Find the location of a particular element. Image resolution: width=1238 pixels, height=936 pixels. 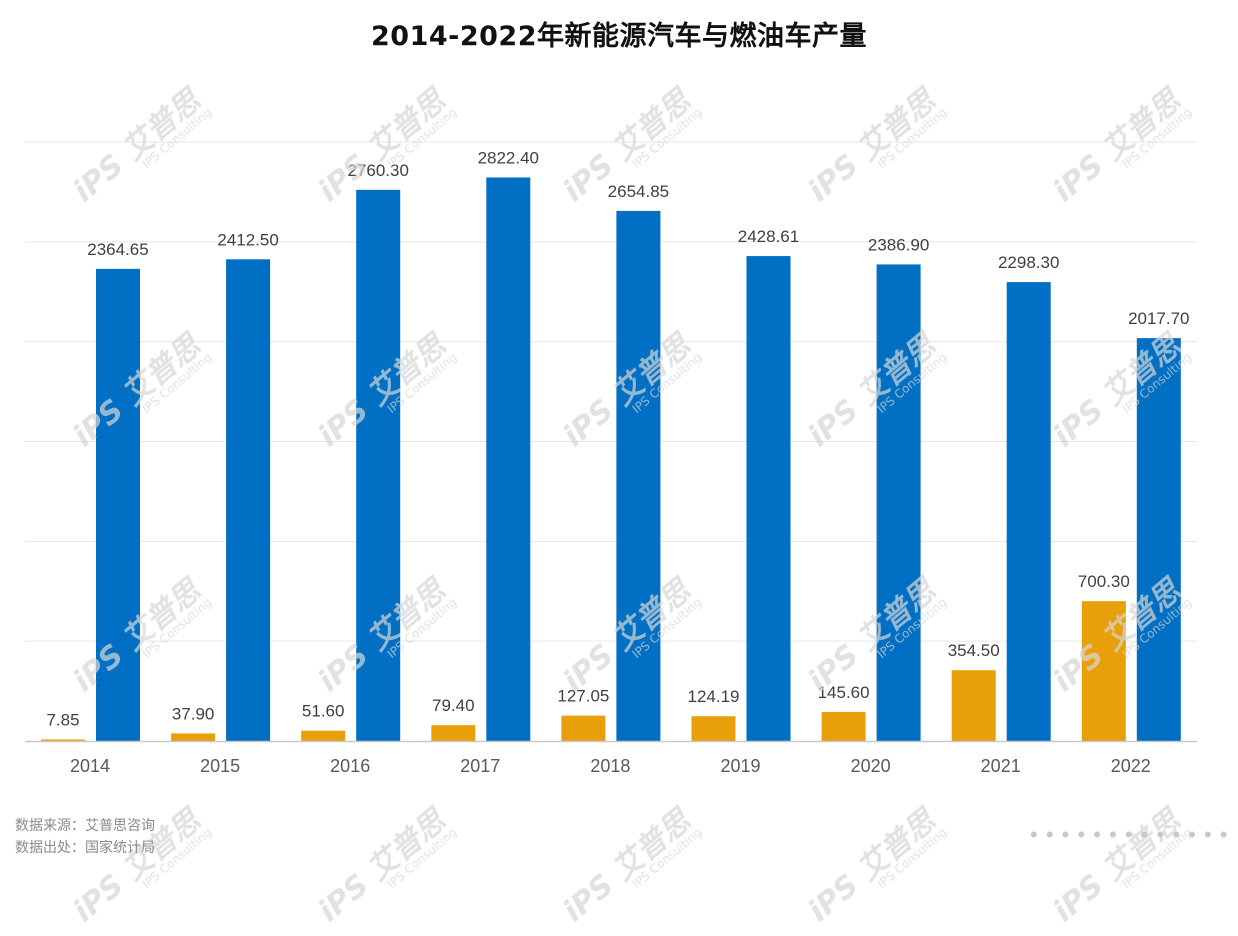

fuel-label-2018: 2654.85 is located at coordinates (638, 191).